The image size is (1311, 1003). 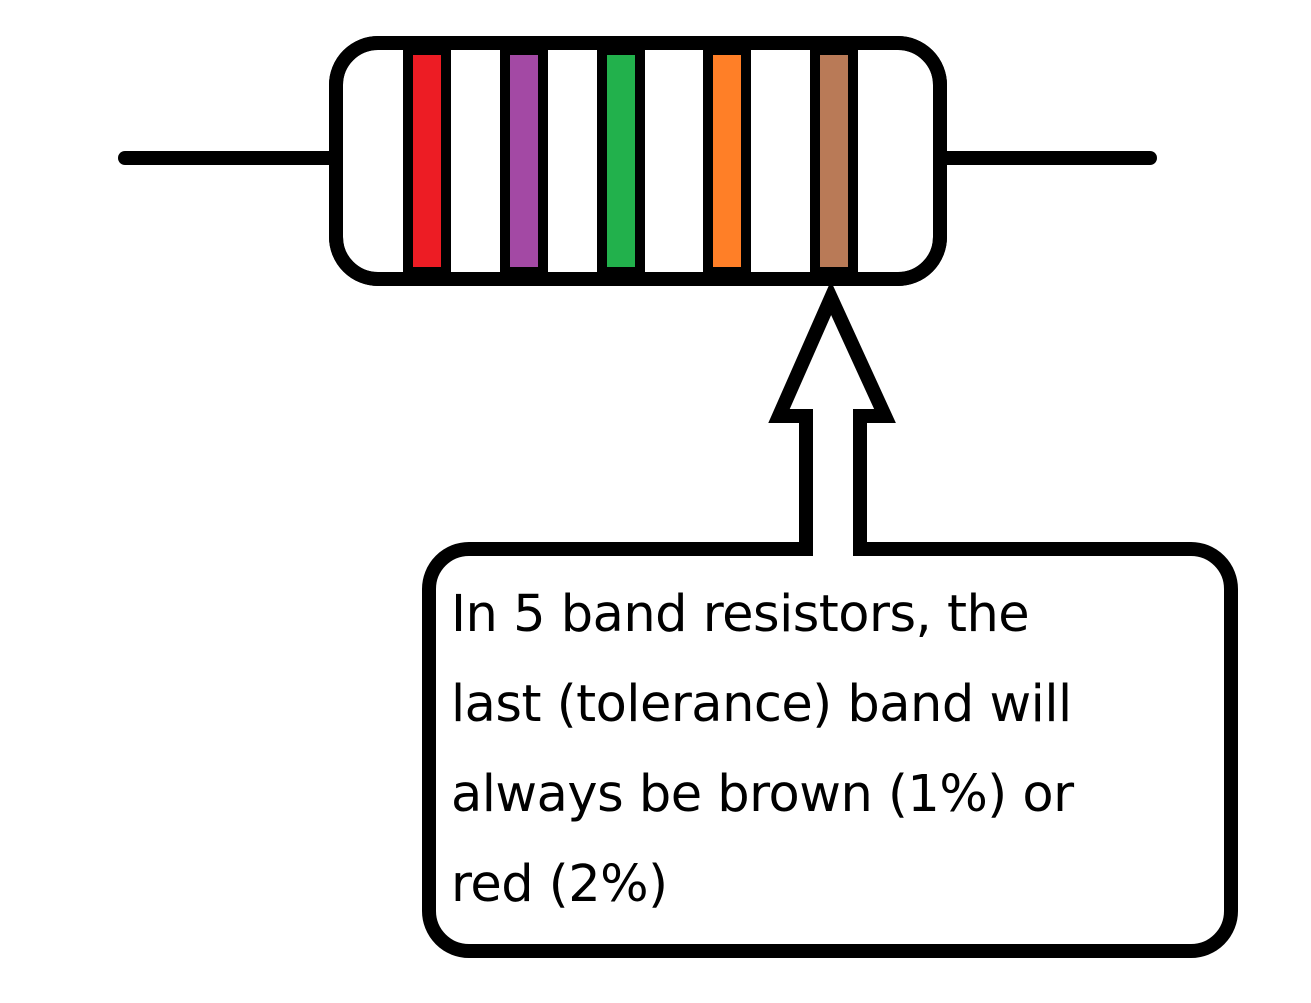 What do you see at coordinates (832, 418) in the screenshot?
I see `callout-arrow` at bounding box center [832, 418].